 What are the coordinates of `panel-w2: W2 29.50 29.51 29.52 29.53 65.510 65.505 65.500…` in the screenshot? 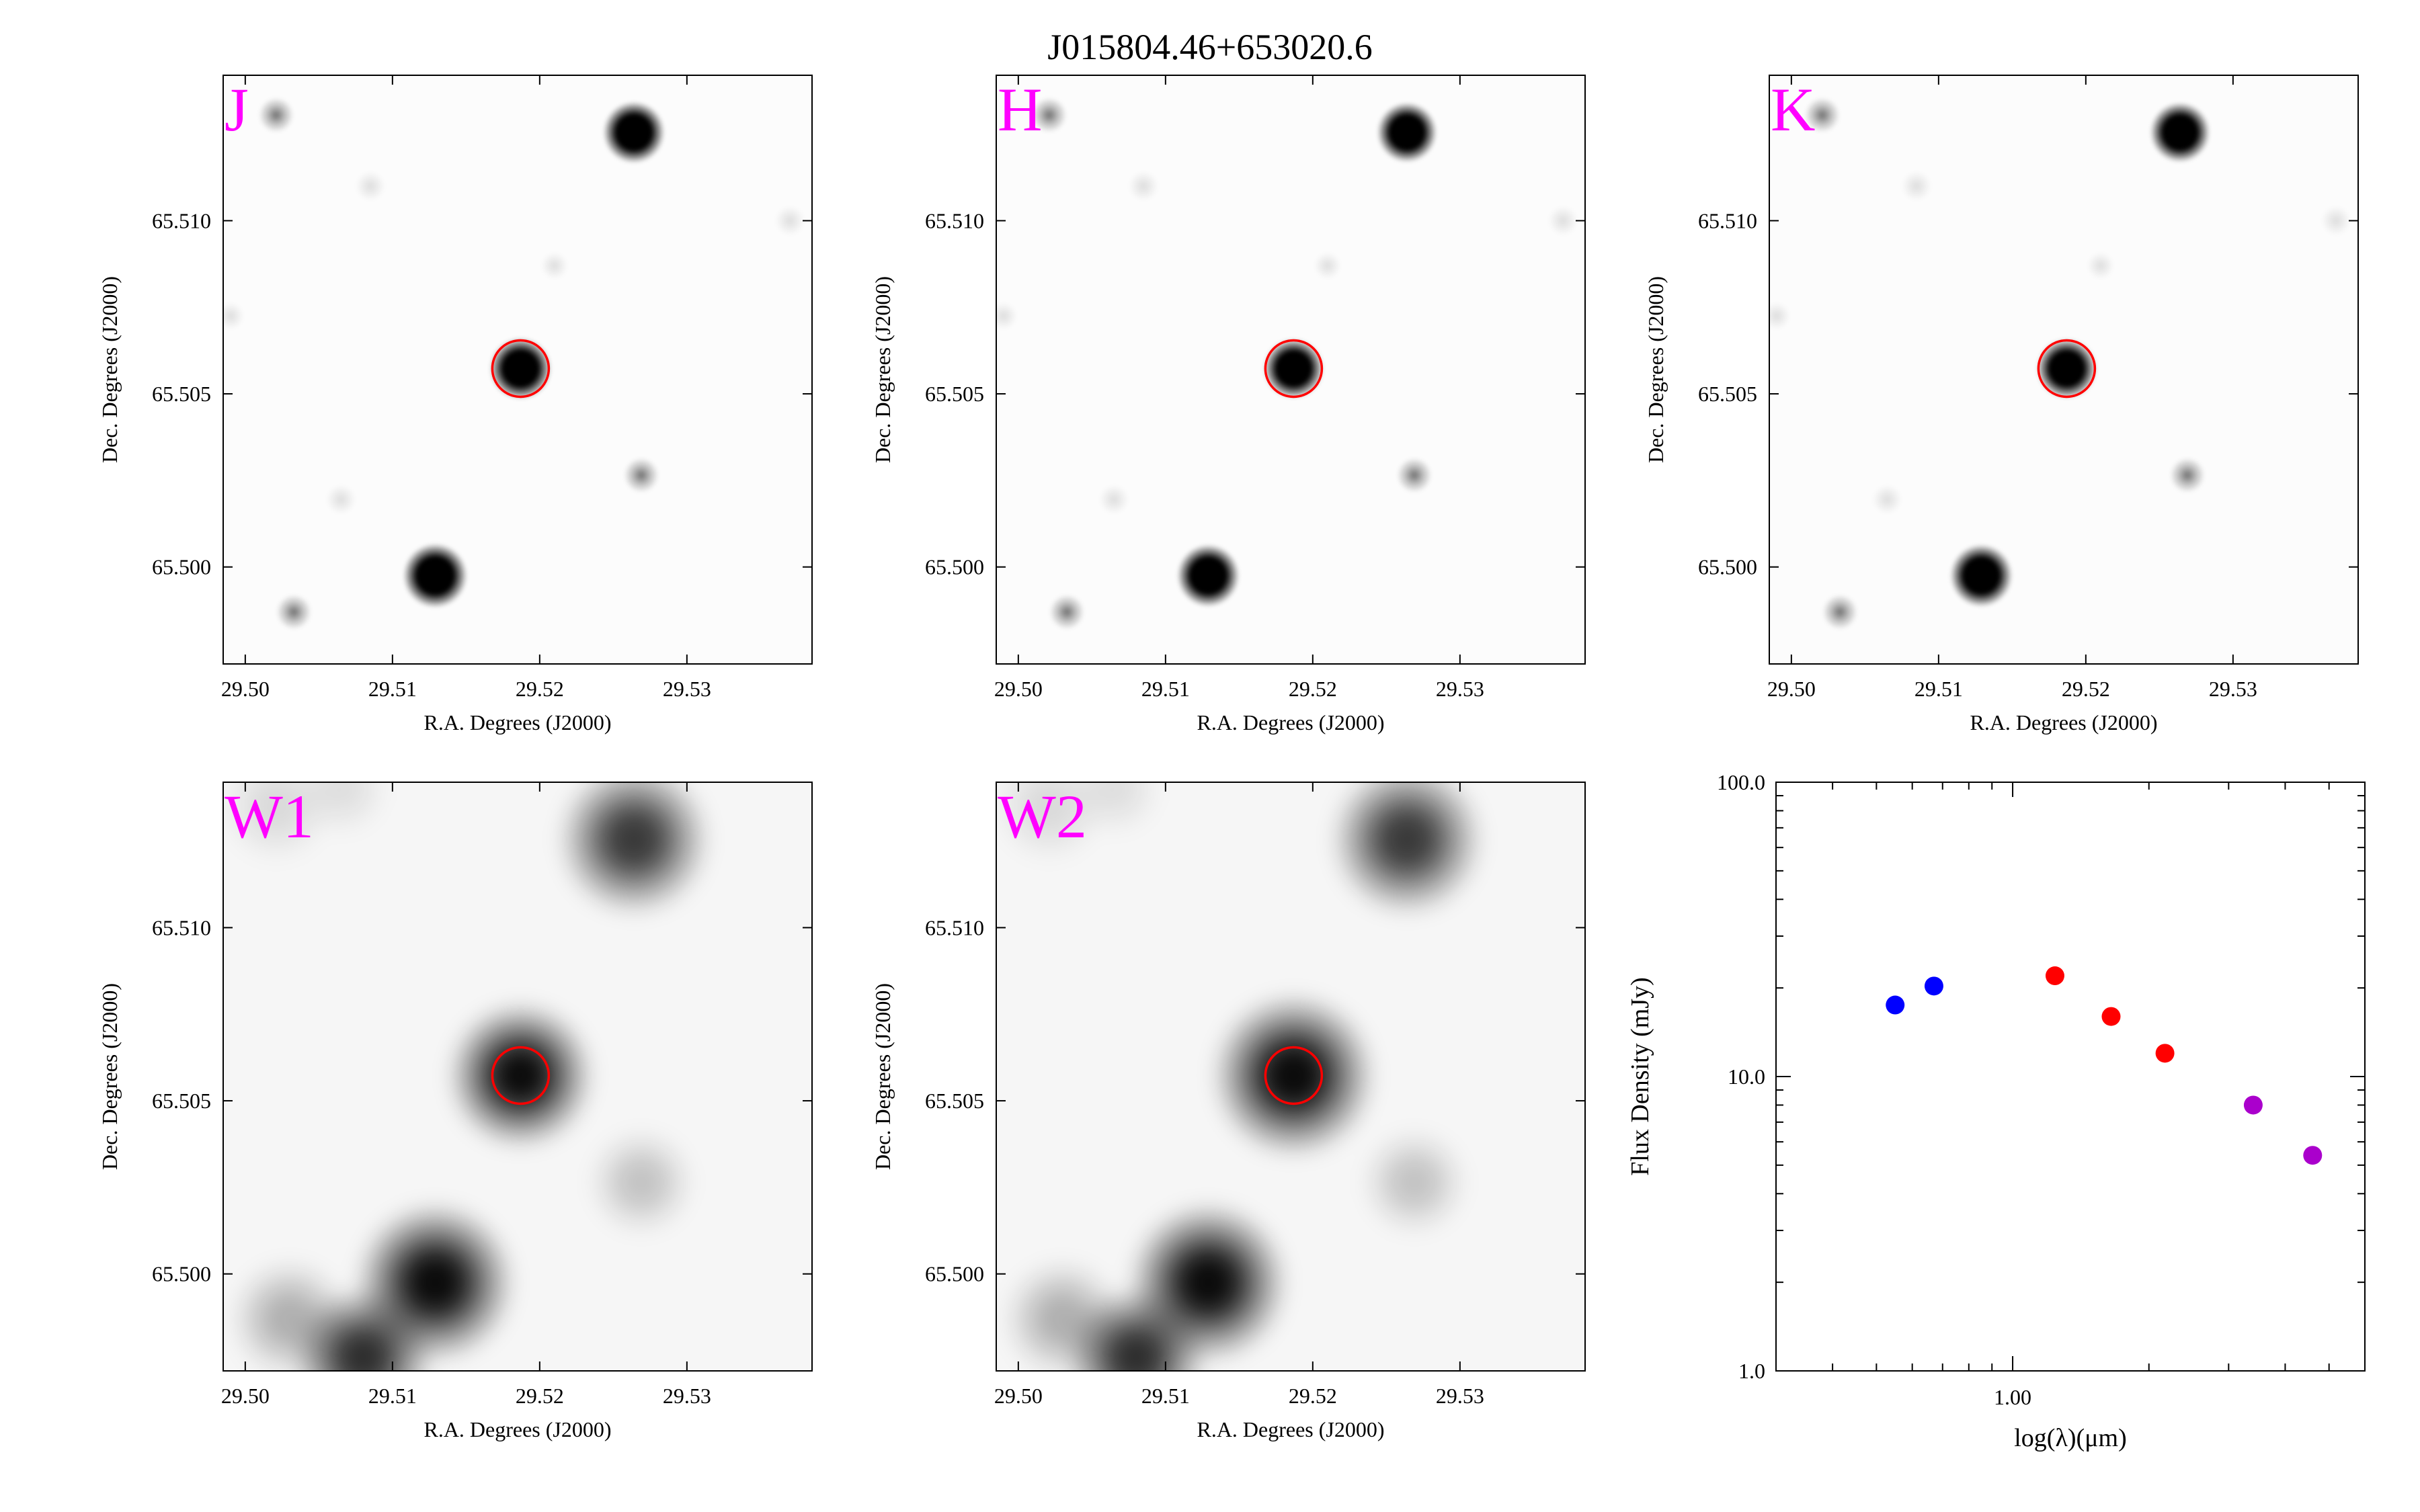 It's located at (1228, 1111).